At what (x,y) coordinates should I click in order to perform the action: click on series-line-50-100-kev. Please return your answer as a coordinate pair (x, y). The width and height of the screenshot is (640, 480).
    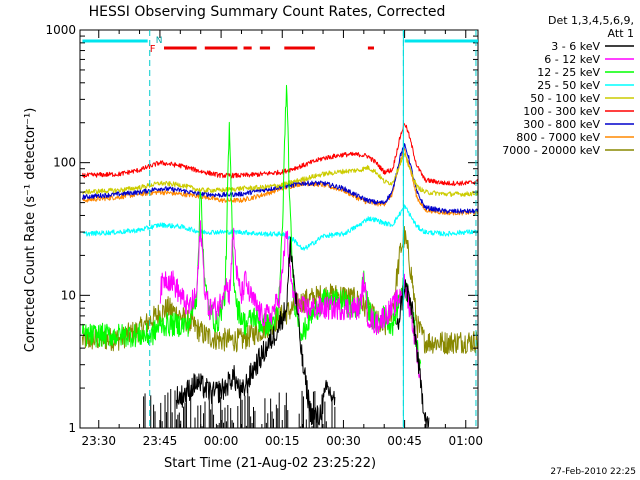
    Looking at the image, I should click on (280, 174).